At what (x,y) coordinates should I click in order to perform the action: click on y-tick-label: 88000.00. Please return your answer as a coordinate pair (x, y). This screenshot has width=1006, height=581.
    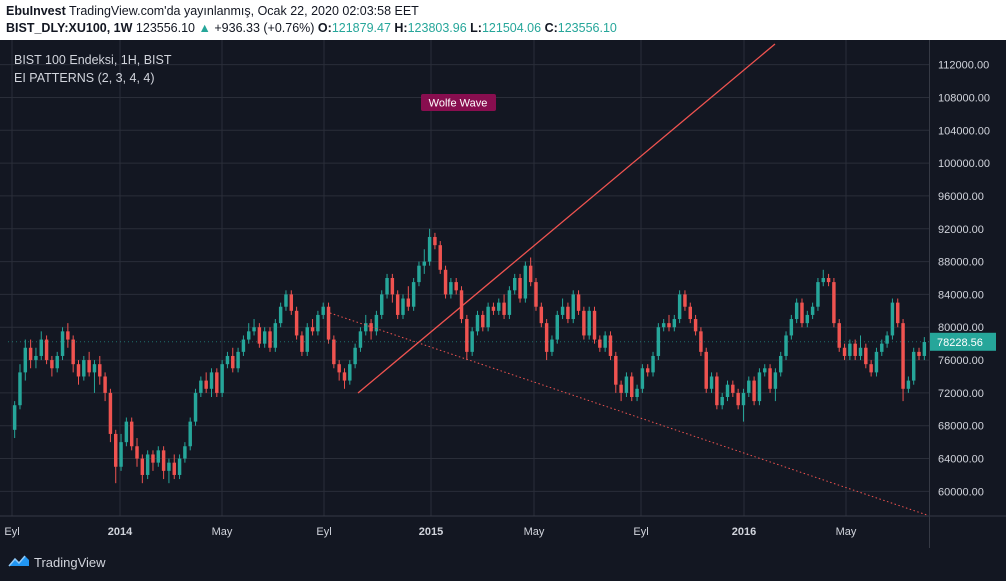
    Looking at the image, I should click on (961, 263).